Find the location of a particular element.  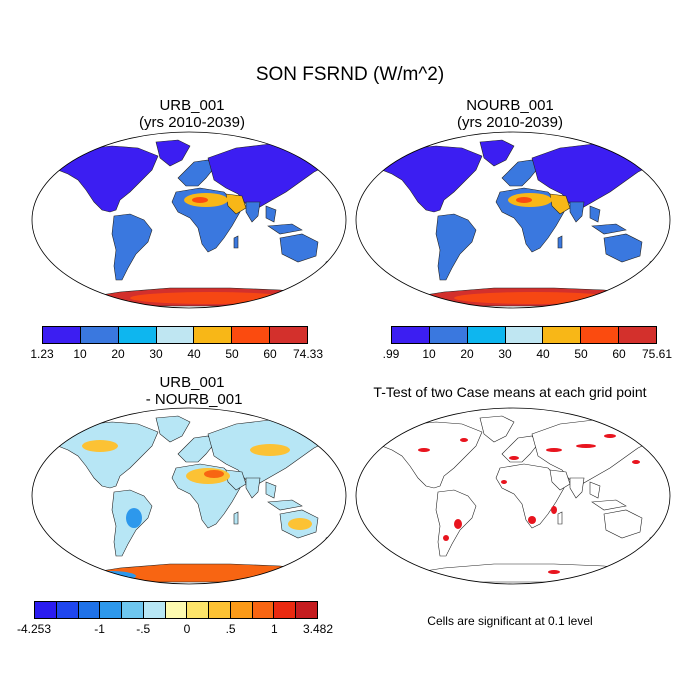

panel-title-nourb-line2: (yrs 2010-2039) is located at coordinates (510, 122).